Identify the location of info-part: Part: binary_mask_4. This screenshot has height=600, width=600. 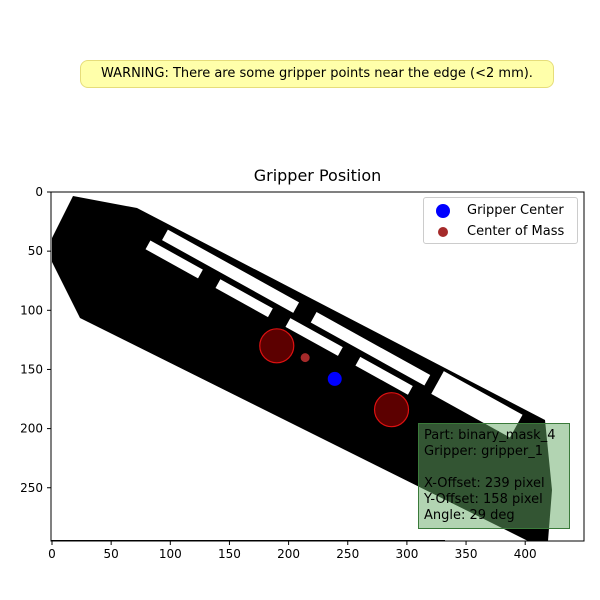
(490, 435).